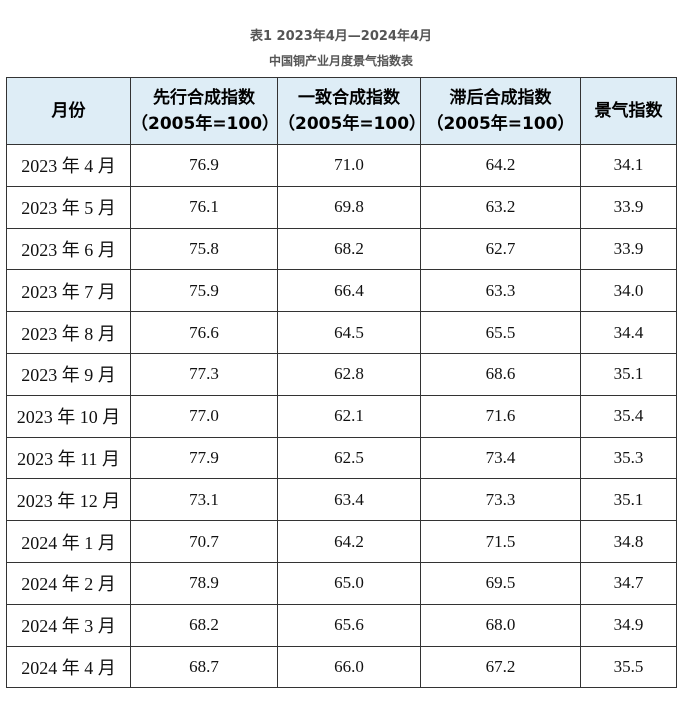 The width and height of the screenshot is (682, 712). I want to click on header-text: 滞后合成指数, so click(500, 98).